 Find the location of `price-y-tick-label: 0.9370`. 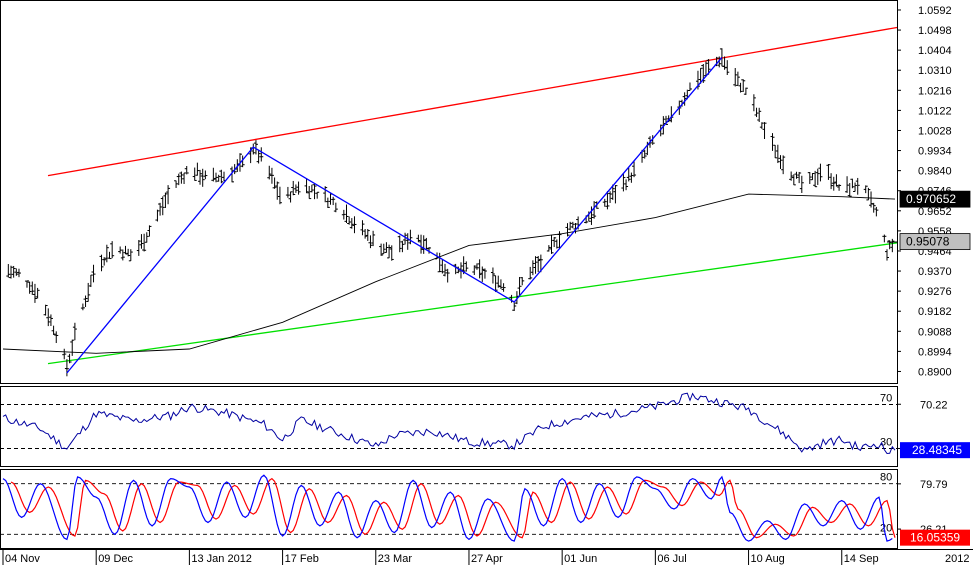

price-y-tick-label: 0.9370 is located at coordinates (935, 272).